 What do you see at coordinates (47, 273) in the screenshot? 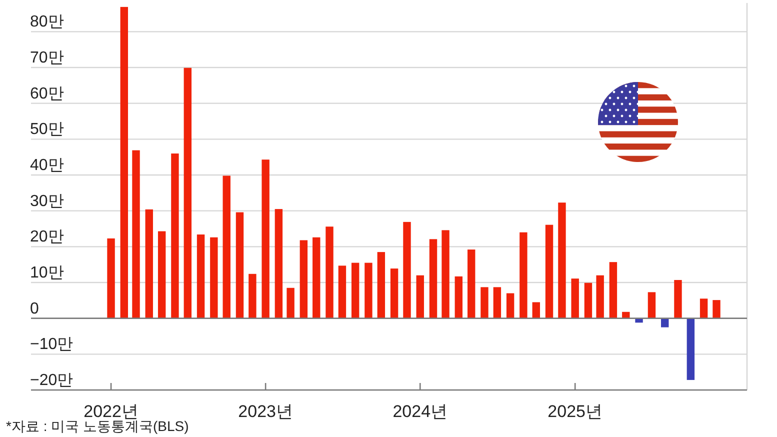
I see `y-tick-label: 10만` at bounding box center [47, 273].